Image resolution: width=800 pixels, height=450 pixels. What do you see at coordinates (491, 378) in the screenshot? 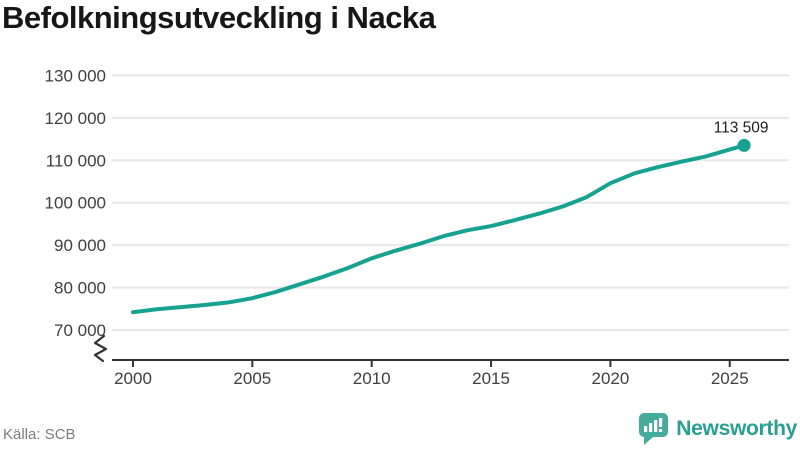
I see `x-tick-label: 2015` at bounding box center [491, 378].